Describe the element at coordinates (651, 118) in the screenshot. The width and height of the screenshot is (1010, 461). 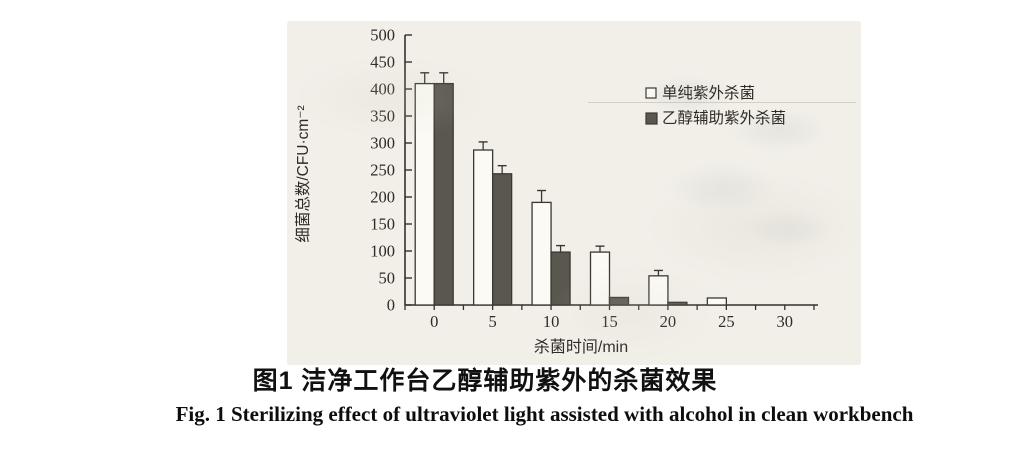
I see `legend-marker-alcohol-uv` at that location.